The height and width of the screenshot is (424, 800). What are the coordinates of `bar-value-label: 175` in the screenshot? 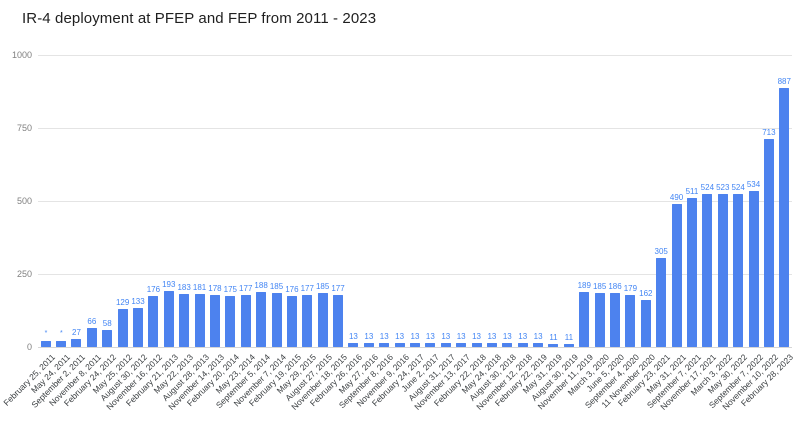 It's located at (230, 289).